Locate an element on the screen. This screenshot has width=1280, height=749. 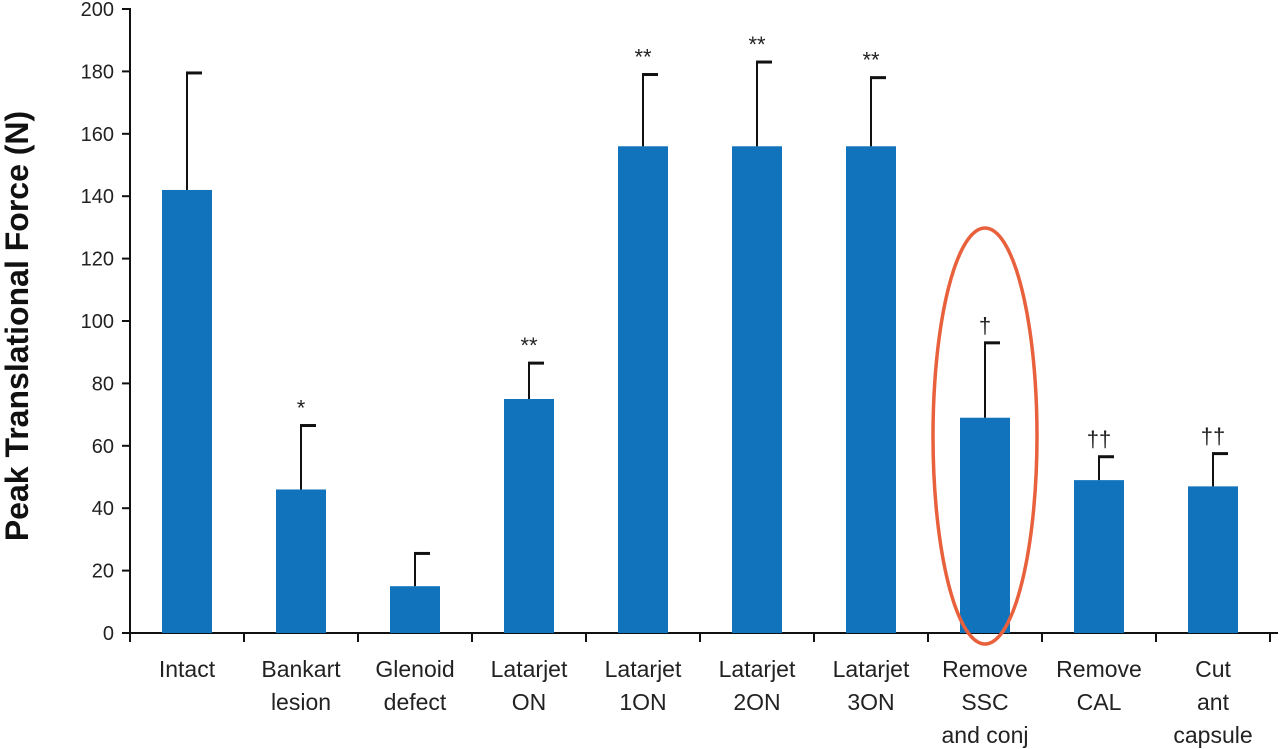
x-tick-label-line: Glenoid is located at coordinates (414, 669).